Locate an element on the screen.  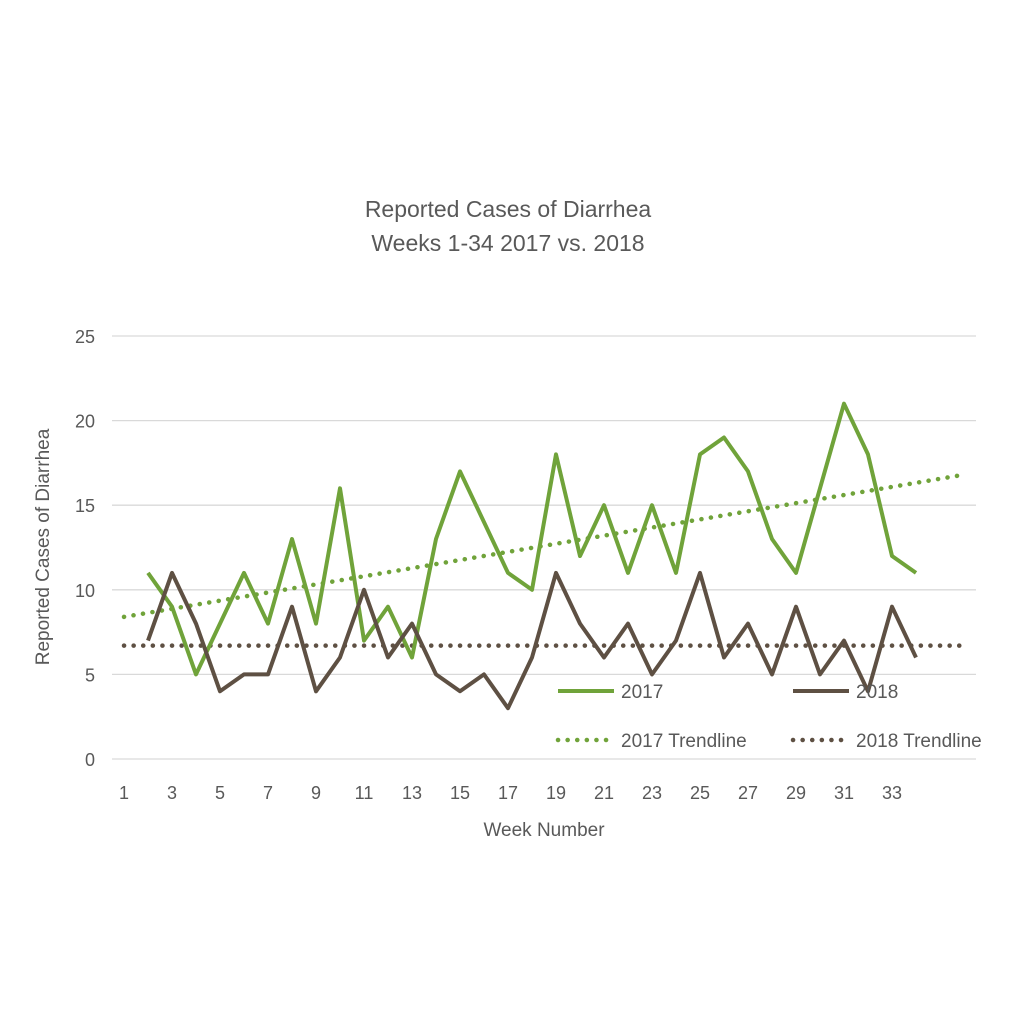
x-tick-label: 23 is located at coordinates (652, 793).